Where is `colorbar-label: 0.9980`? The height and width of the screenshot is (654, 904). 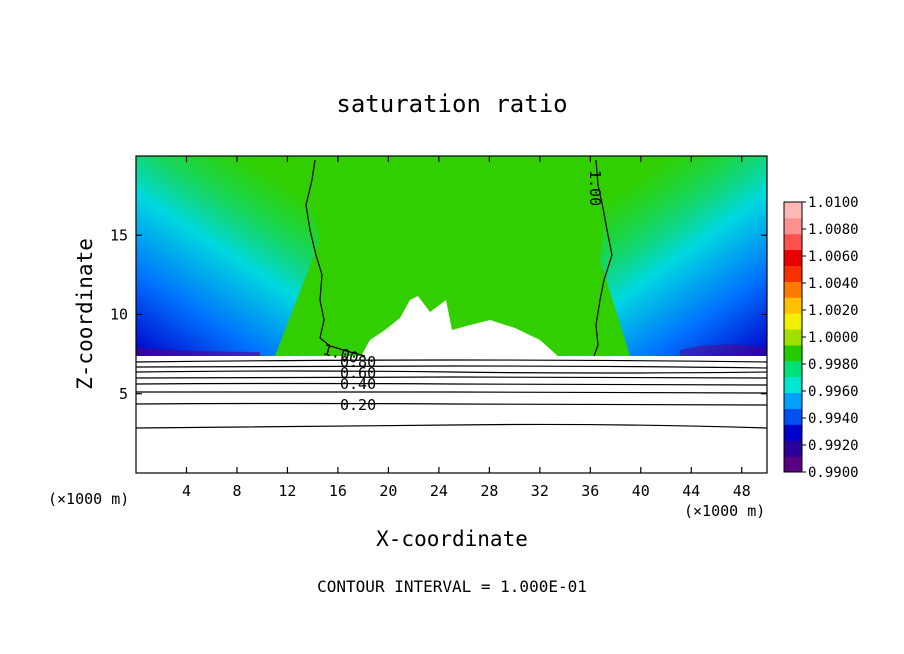 colorbar-label: 0.9980 is located at coordinates (833, 365).